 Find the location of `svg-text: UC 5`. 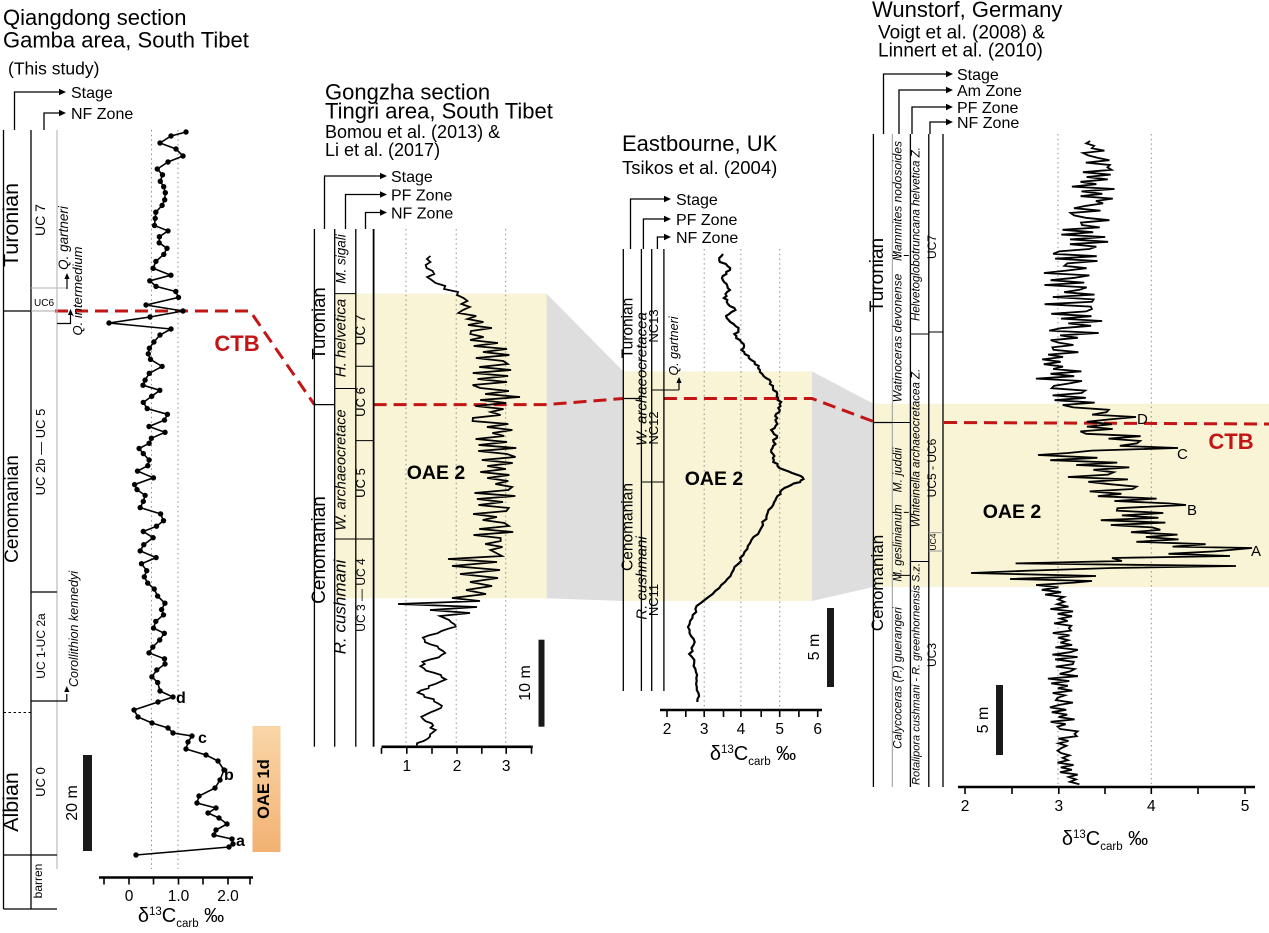

svg-text: UC 5 is located at coordinates (360, 483).